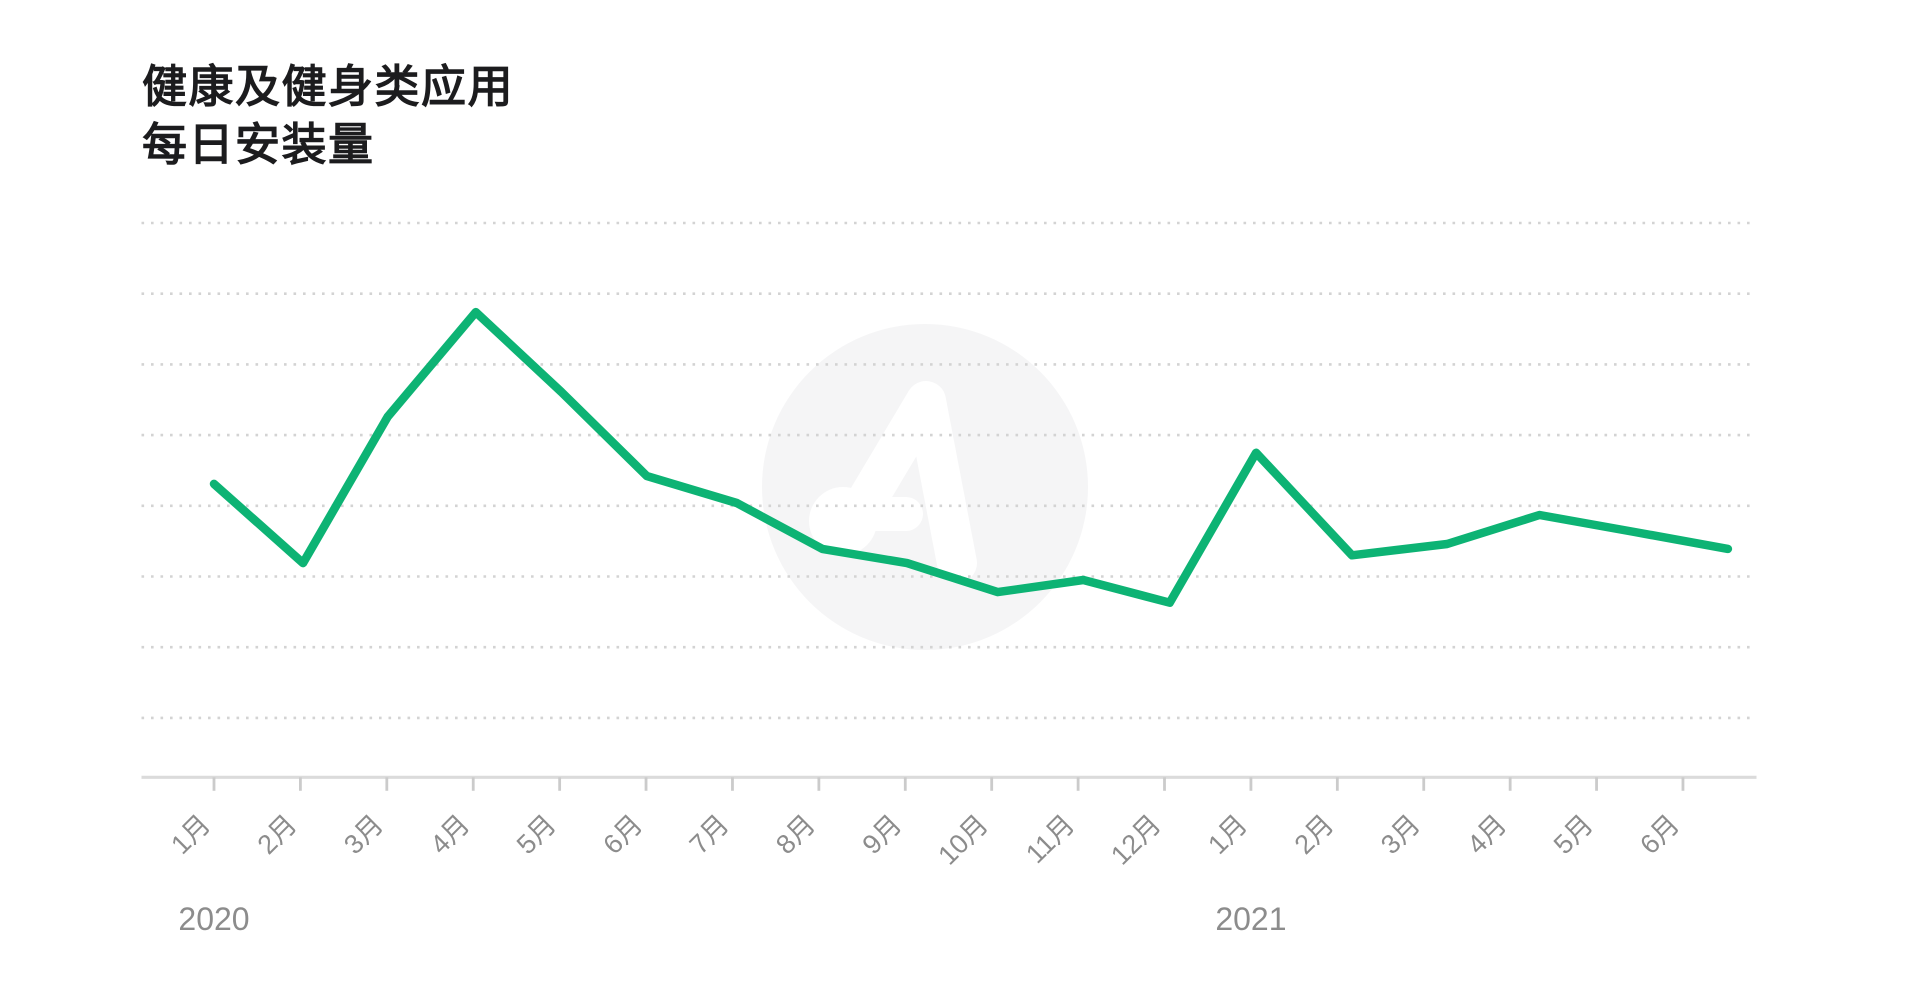 Image resolution: width=1921 pixels, height=997 pixels. I want to click on x-axis-month-label: 11月, so click(1050, 839).